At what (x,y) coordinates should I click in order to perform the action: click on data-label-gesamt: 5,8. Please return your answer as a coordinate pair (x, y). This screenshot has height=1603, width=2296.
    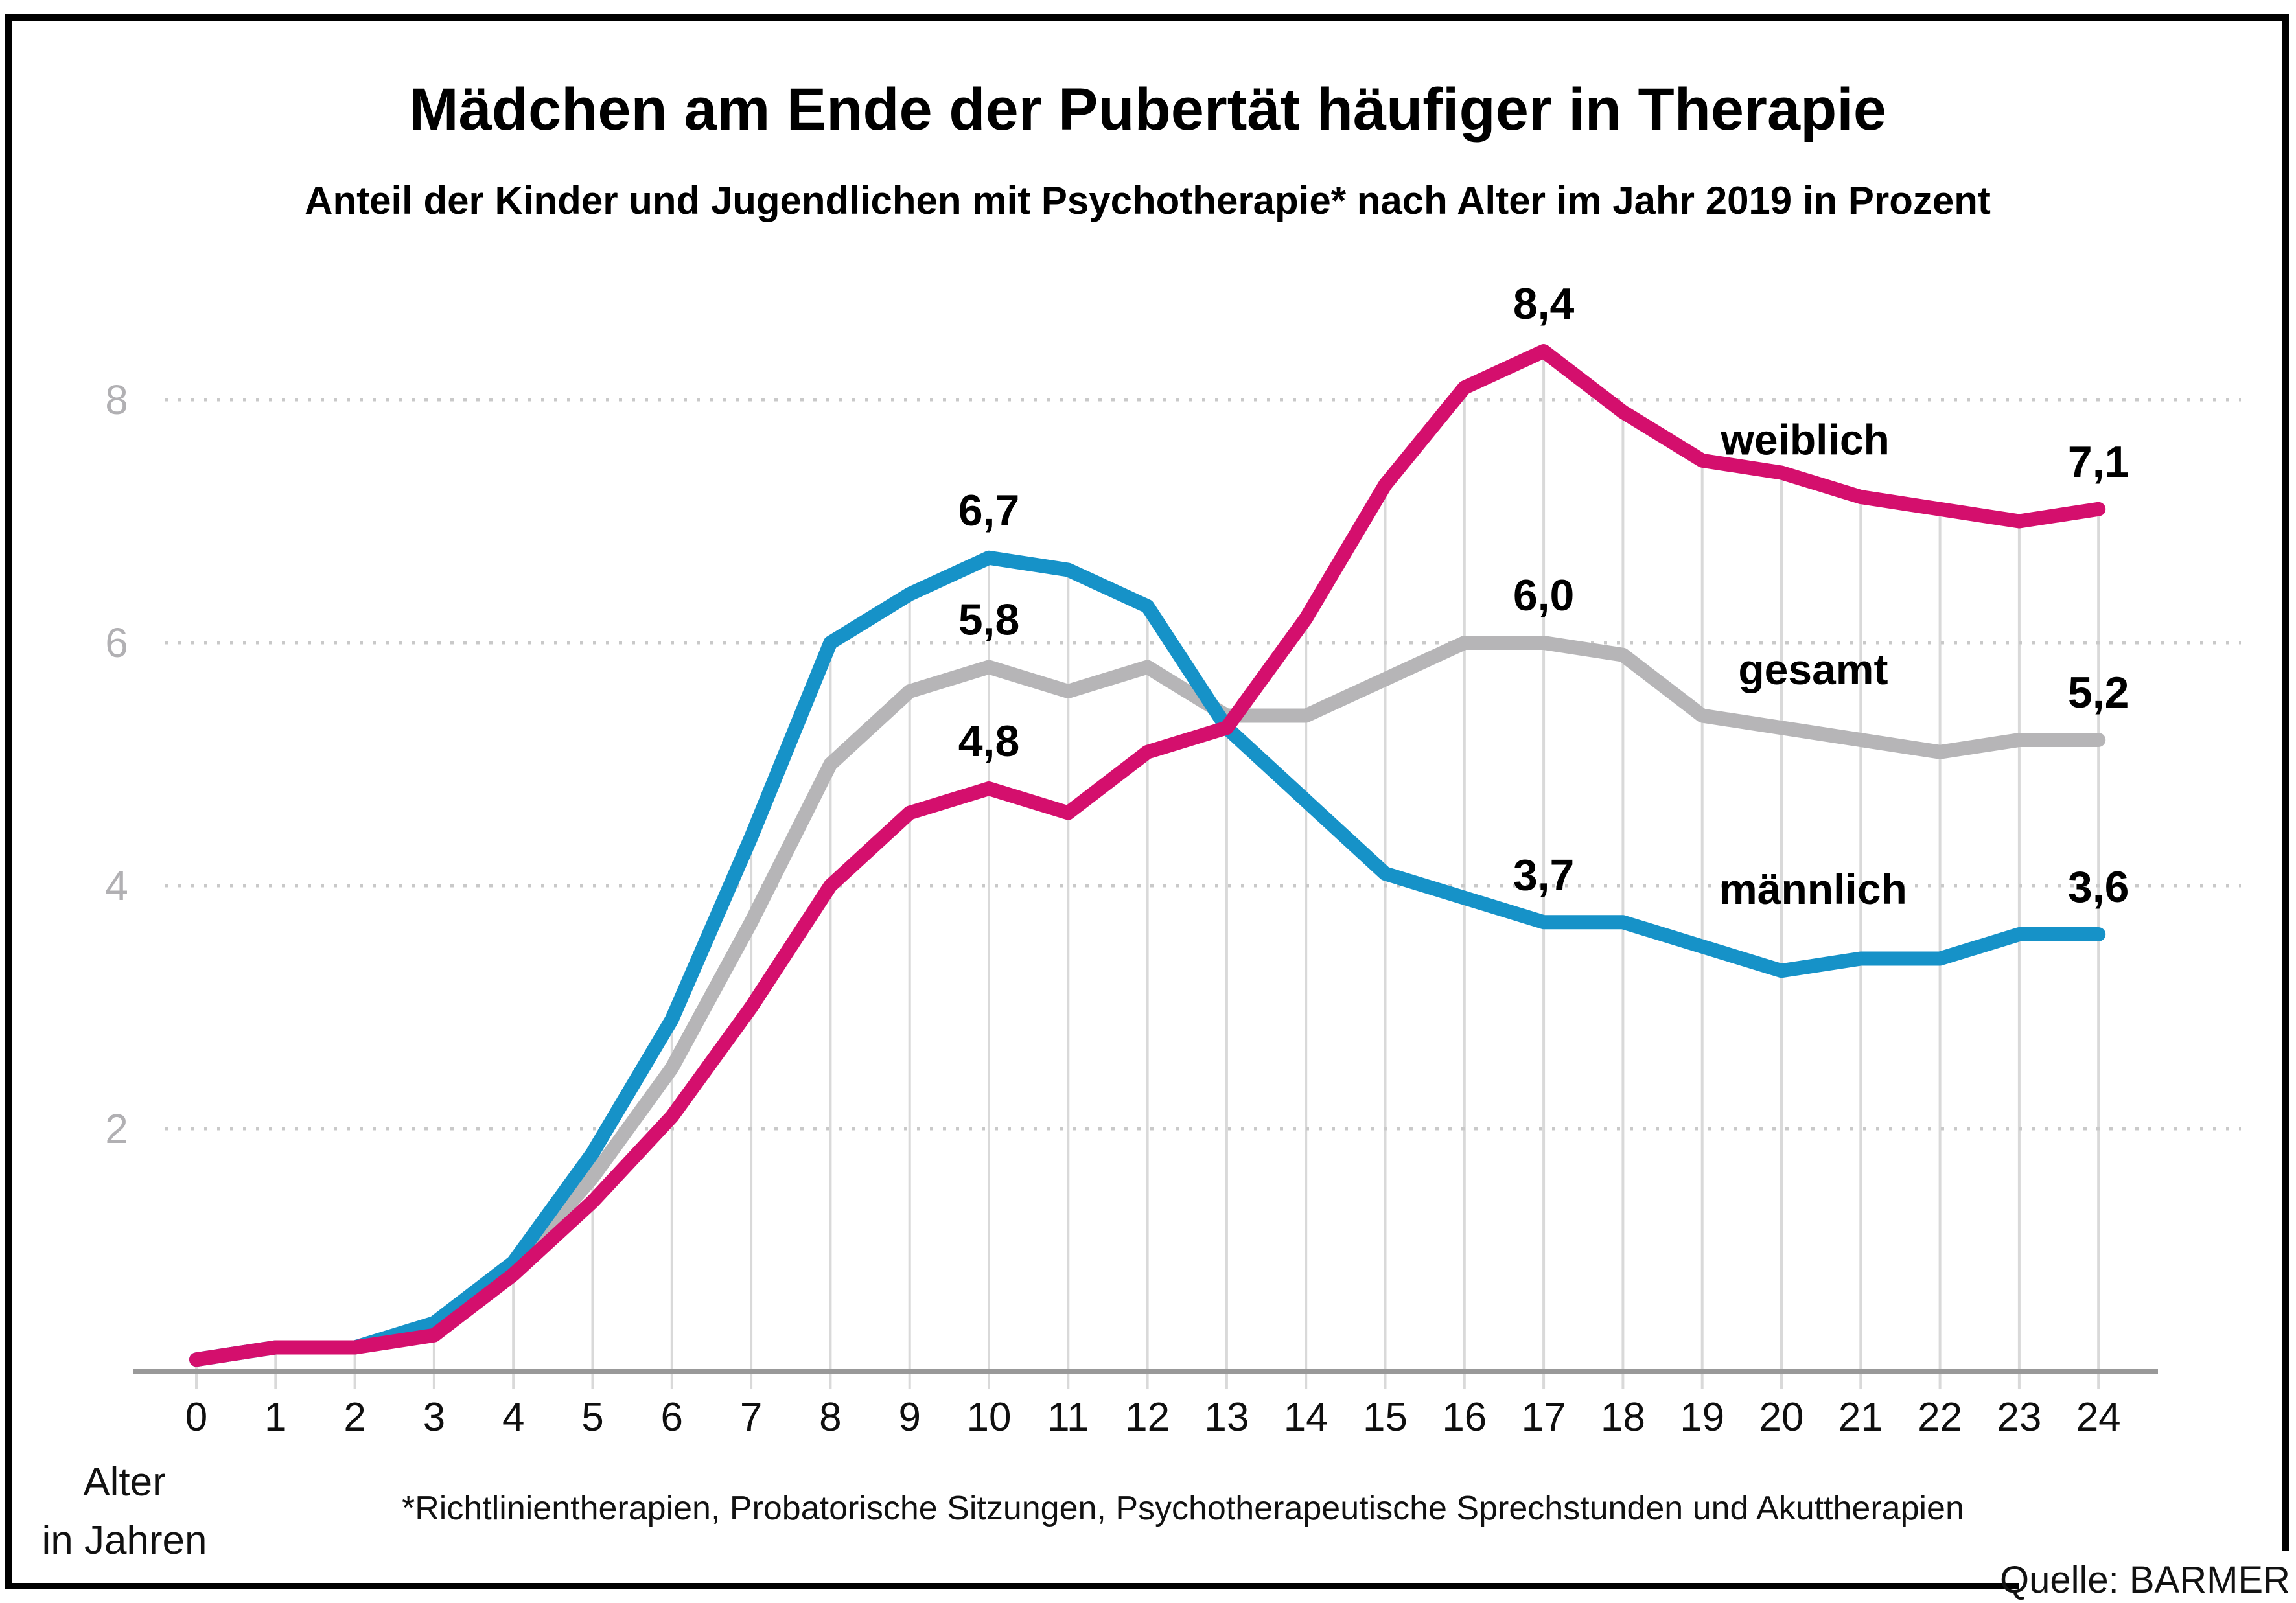
    Looking at the image, I should click on (989, 620).